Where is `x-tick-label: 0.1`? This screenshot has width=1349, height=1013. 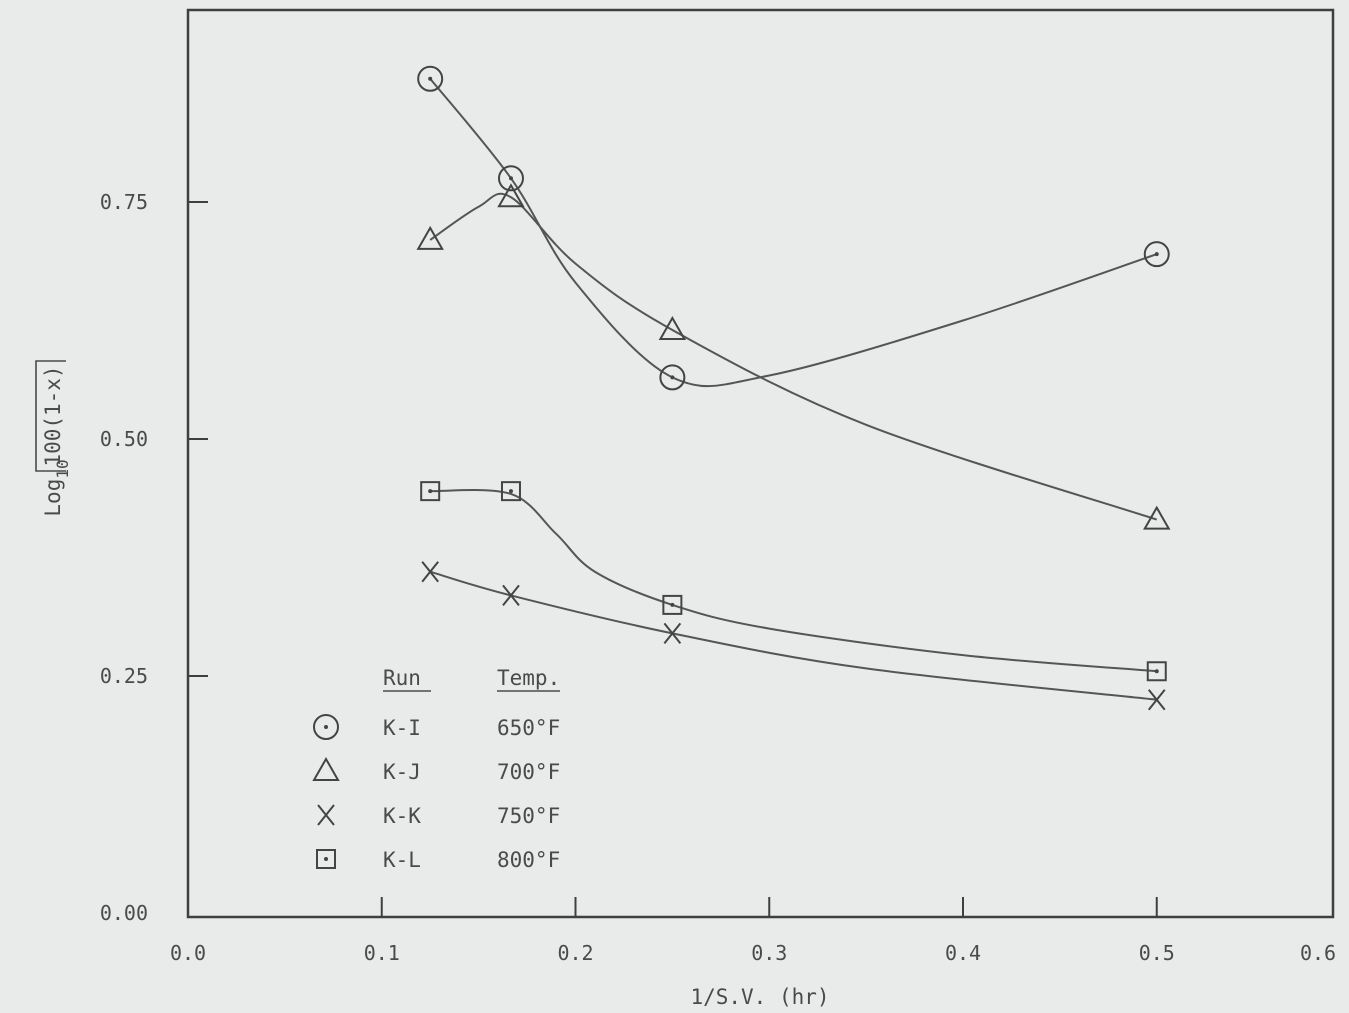
x-tick-label: 0.1 is located at coordinates (382, 953).